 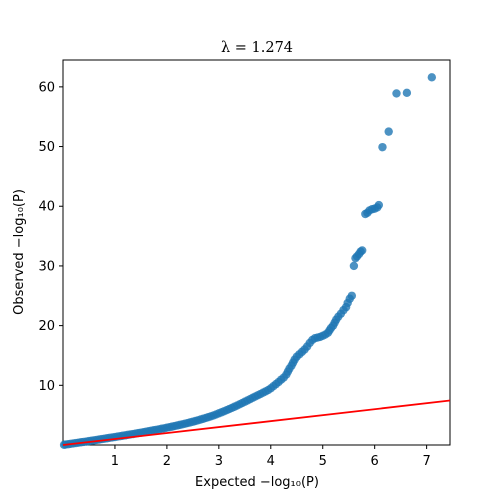 I want to click on y-tick-label: 60, so click(x=46, y=87).